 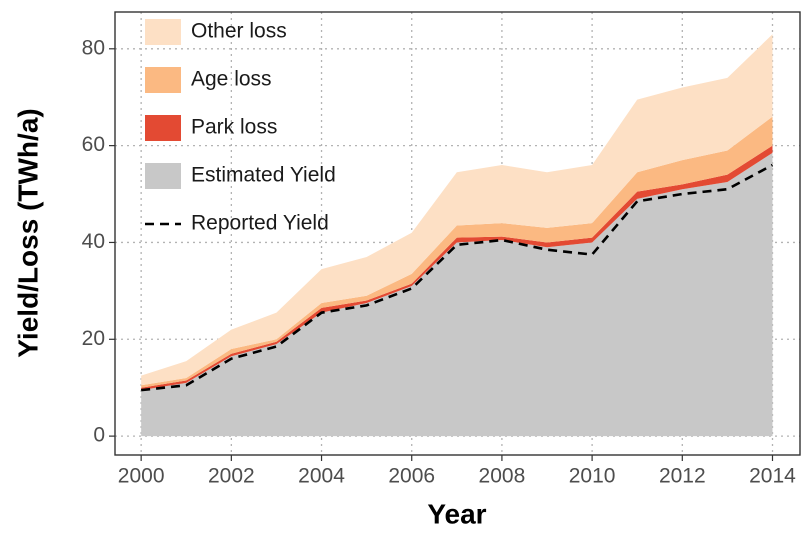 What do you see at coordinates (93, 338) in the screenshot?
I see `y-tick-label: 20` at bounding box center [93, 338].